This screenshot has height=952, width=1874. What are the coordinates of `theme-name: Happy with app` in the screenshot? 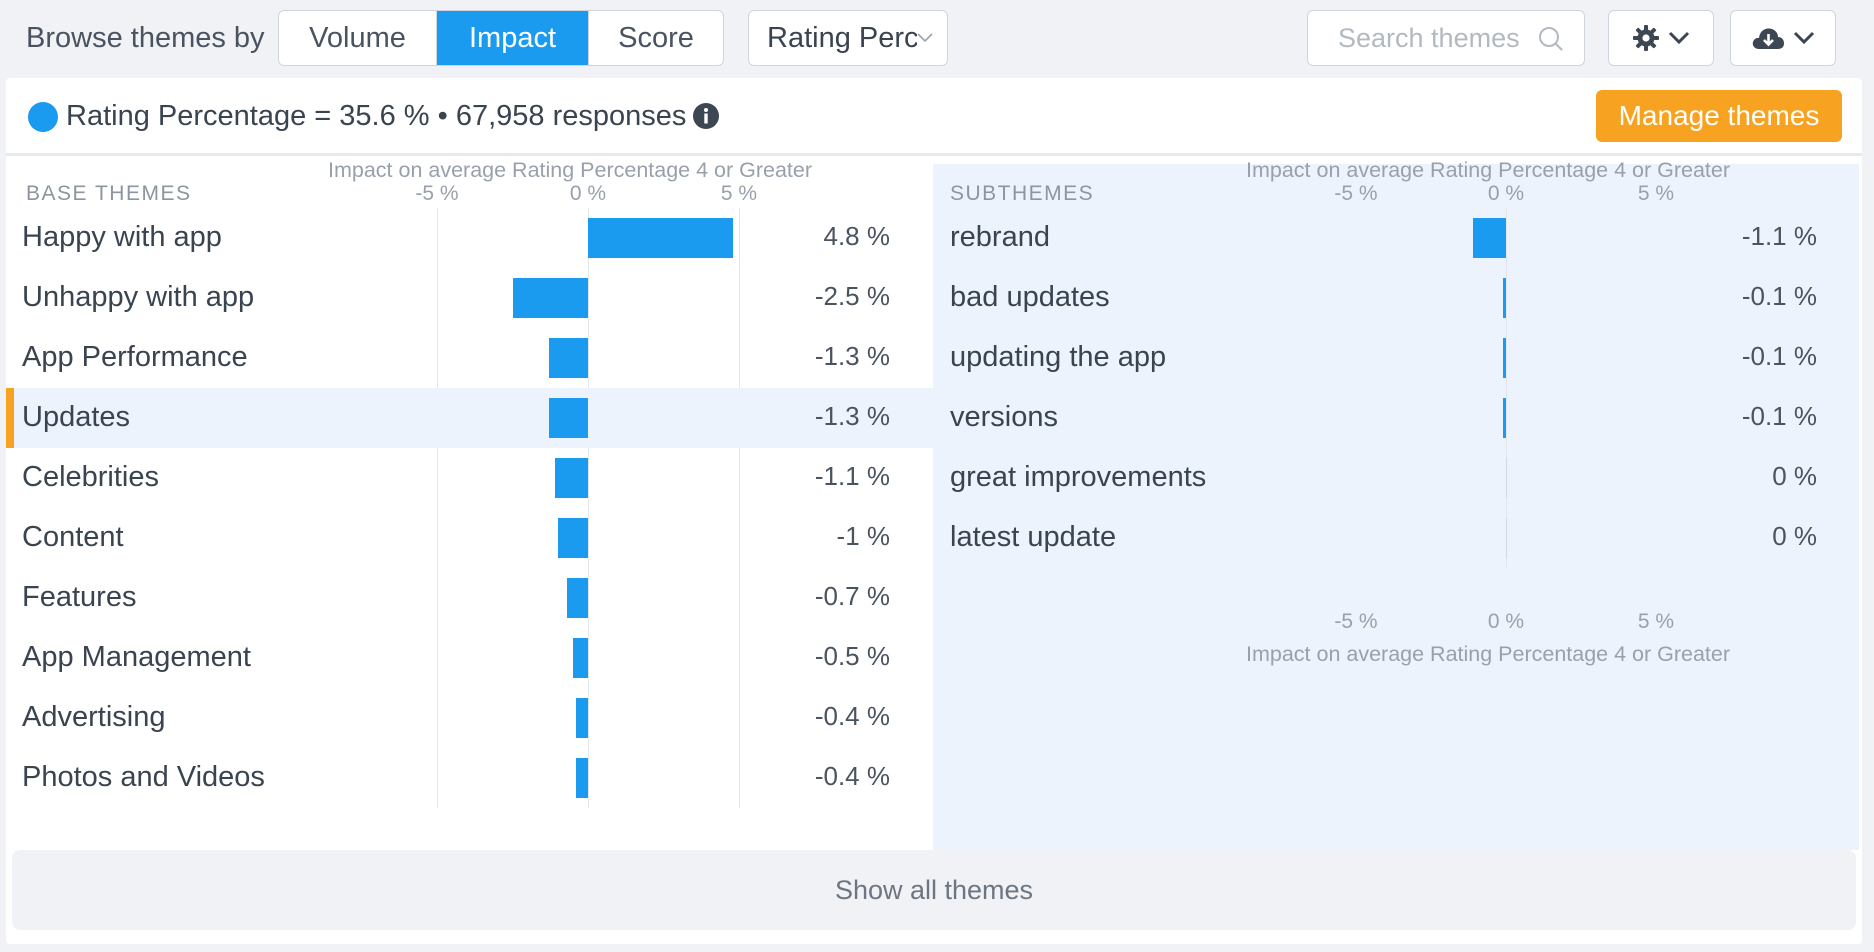 It's located at (122, 237).